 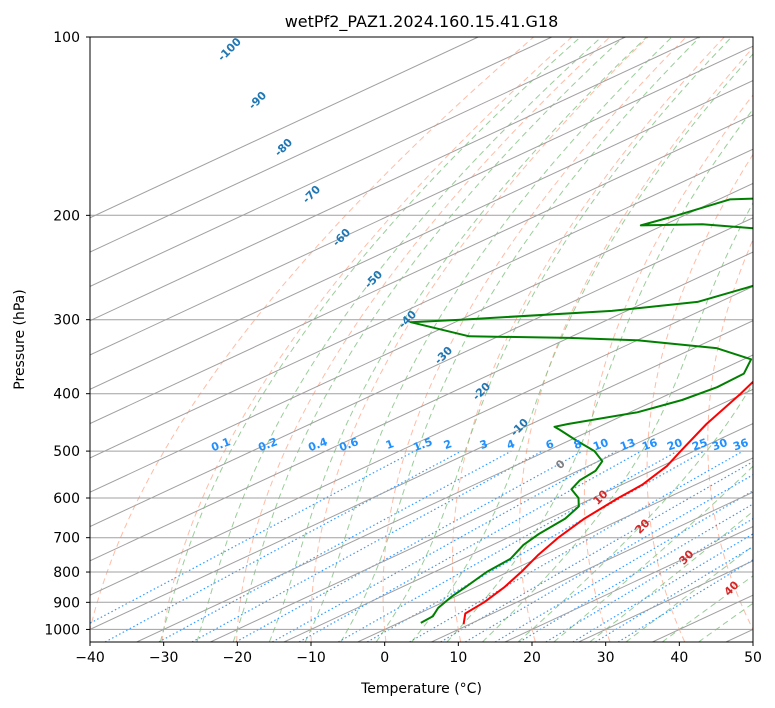 What do you see at coordinates (484, 444) in the screenshot?
I see `mixing-ratio-label: 3` at bounding box center [484, 444].